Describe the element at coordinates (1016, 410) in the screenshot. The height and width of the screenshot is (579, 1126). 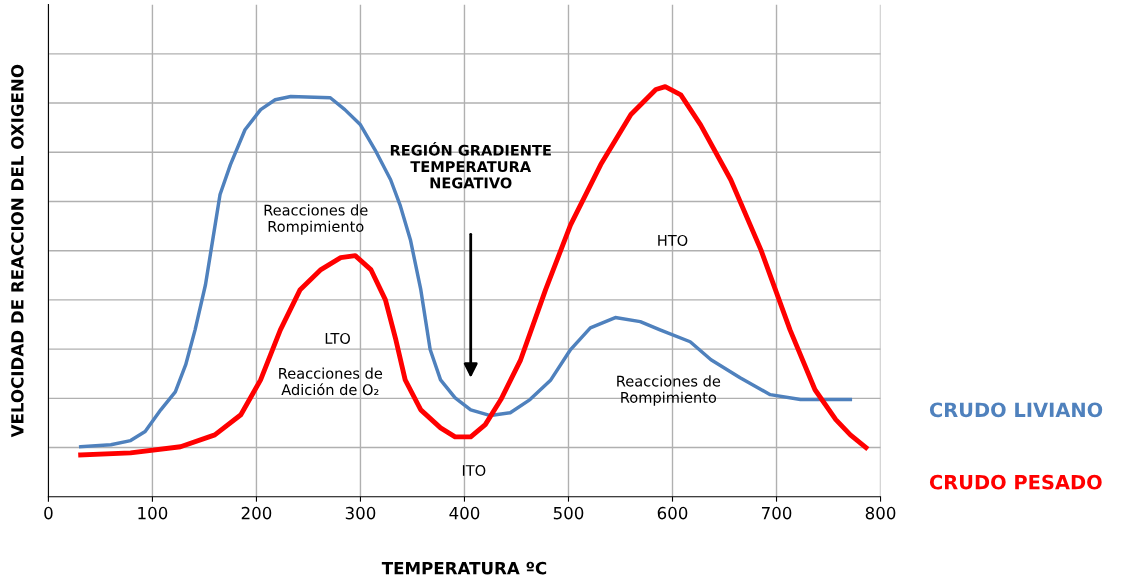
I see `text: CRUDO LIVIANO` at that location.